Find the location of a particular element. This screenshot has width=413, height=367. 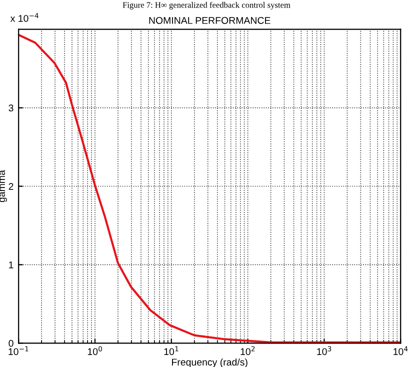

text: x 10$^{−4}$ is located at coordinates (24, 17).